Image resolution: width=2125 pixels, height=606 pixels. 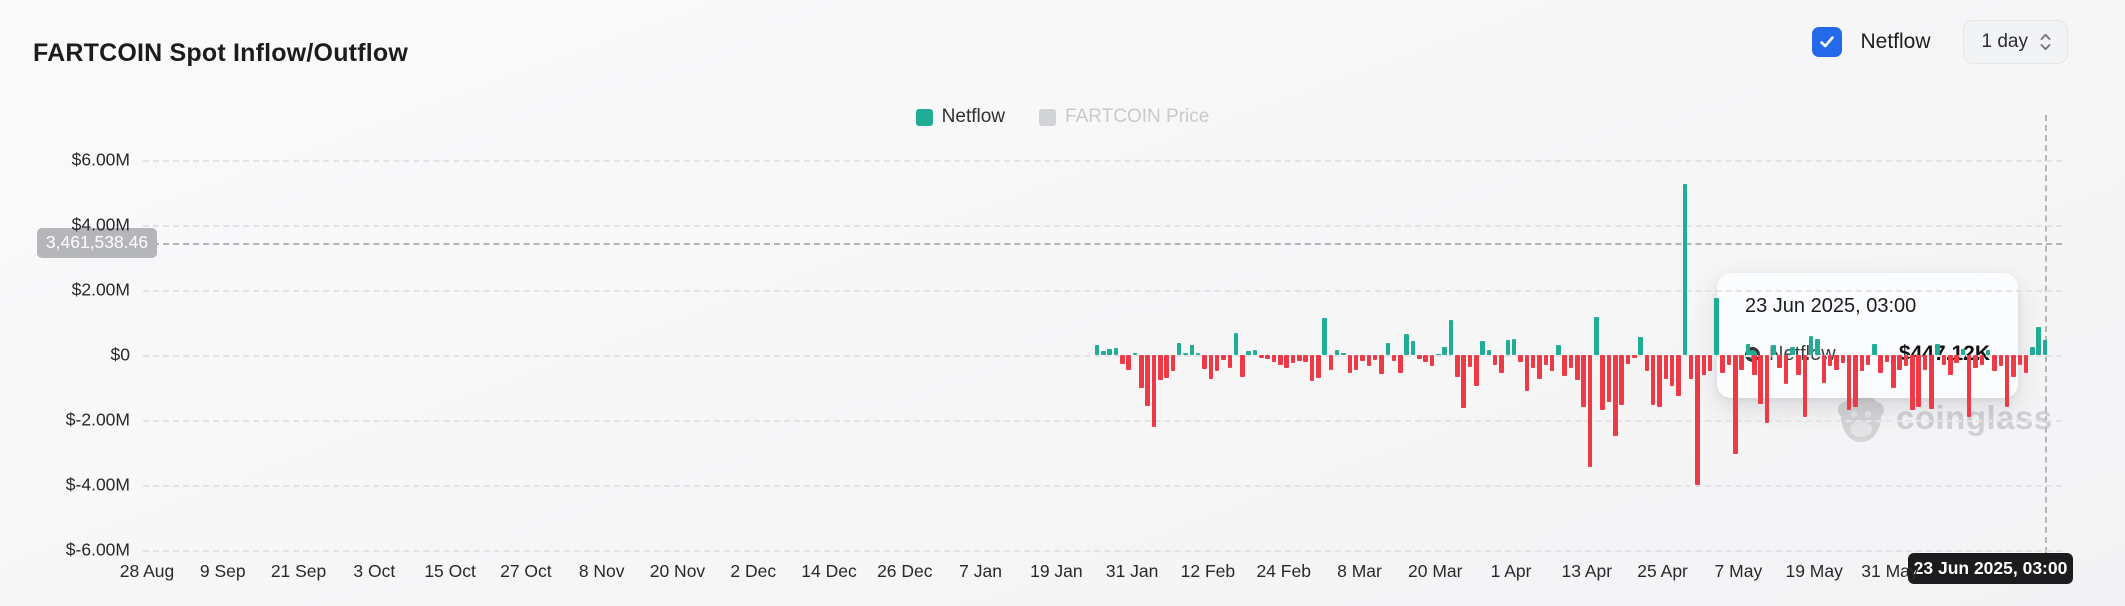 I want to click on interval-selector: 1 day, so click(x=2015, y=42).